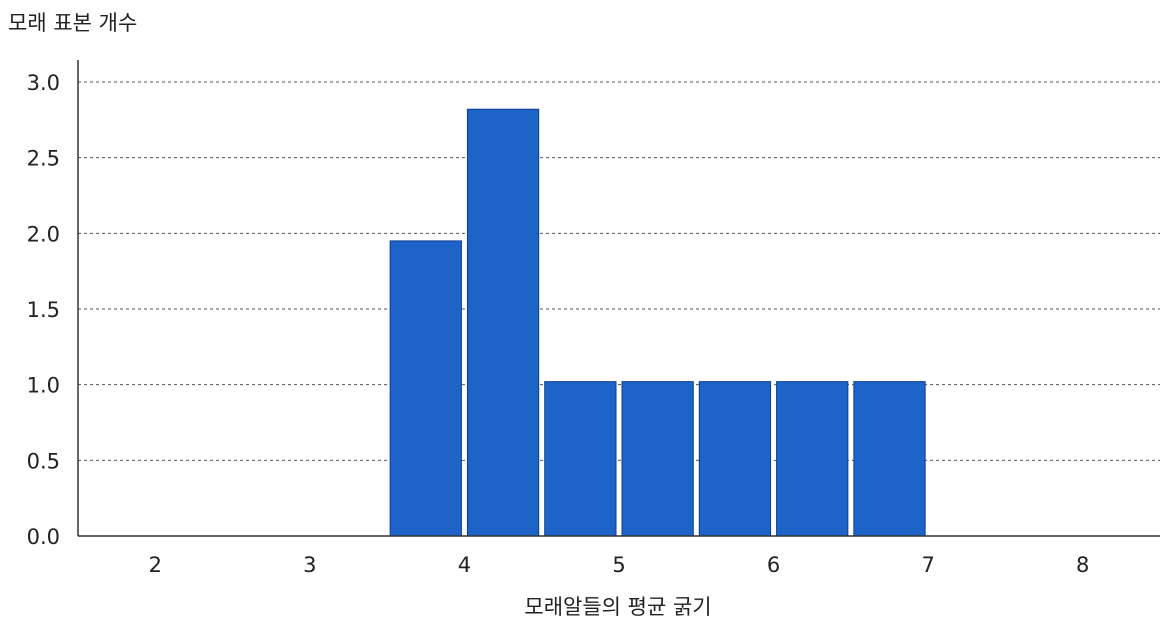 The height and width of the screenshot is (633, 1175). I want to click on y-tick-label: 0.0, so click(43, 537).